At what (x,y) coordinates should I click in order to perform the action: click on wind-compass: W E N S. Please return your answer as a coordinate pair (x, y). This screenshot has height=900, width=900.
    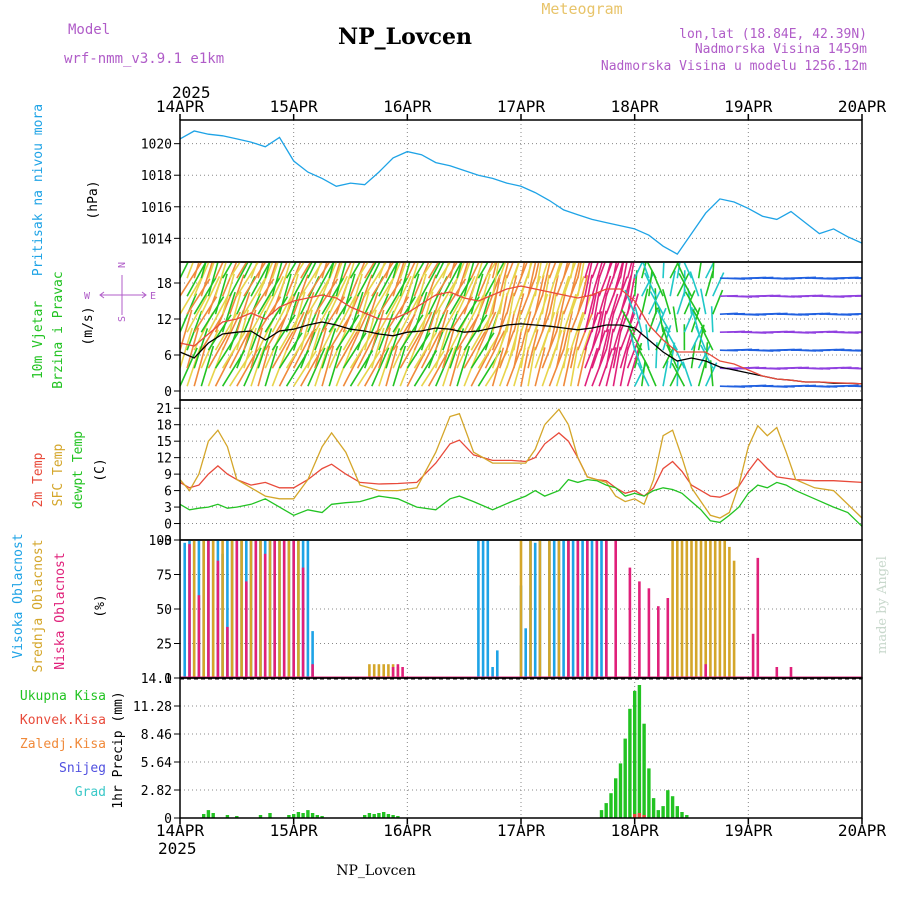
    Looking at the image, I should click on (120, 292).